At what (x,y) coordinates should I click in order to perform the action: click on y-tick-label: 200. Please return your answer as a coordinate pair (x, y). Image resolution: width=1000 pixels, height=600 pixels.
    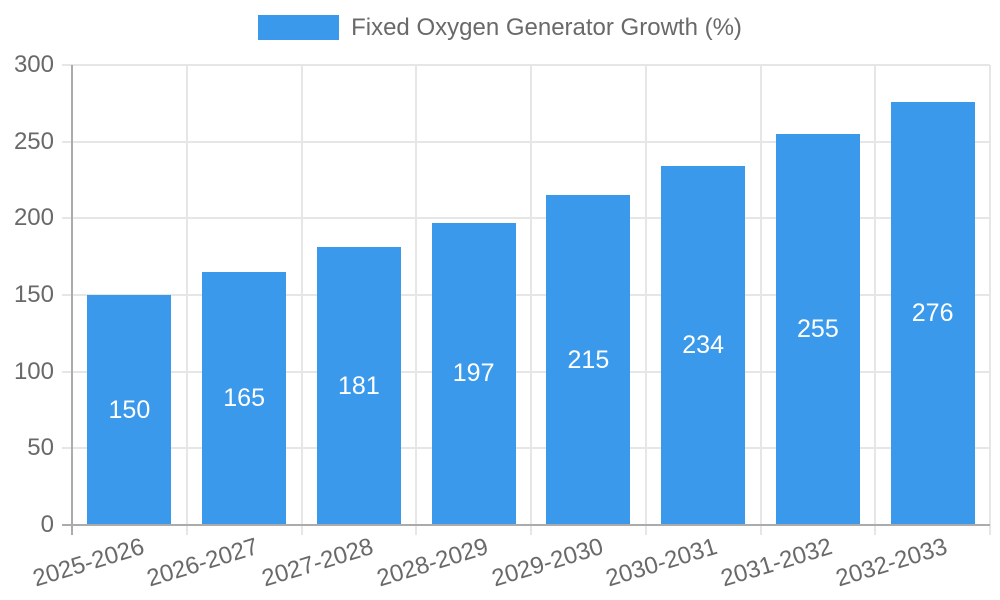
    Looking at the image, I should click on (33, 218).